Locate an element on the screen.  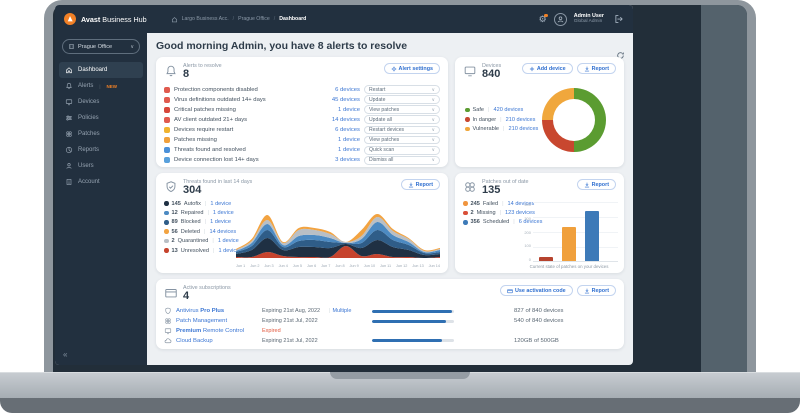
alert-devices-link: 3 devices is located at coordinates (347, 160).